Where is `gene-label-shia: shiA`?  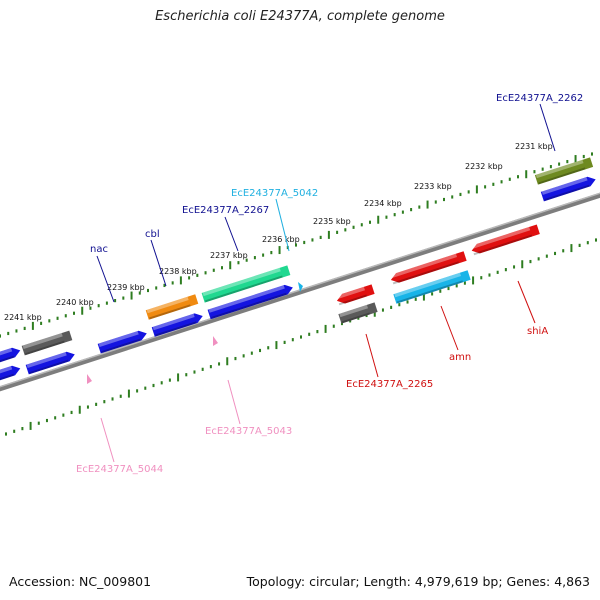 gene-label-shia: shiA is located at coordinates (537, 331).